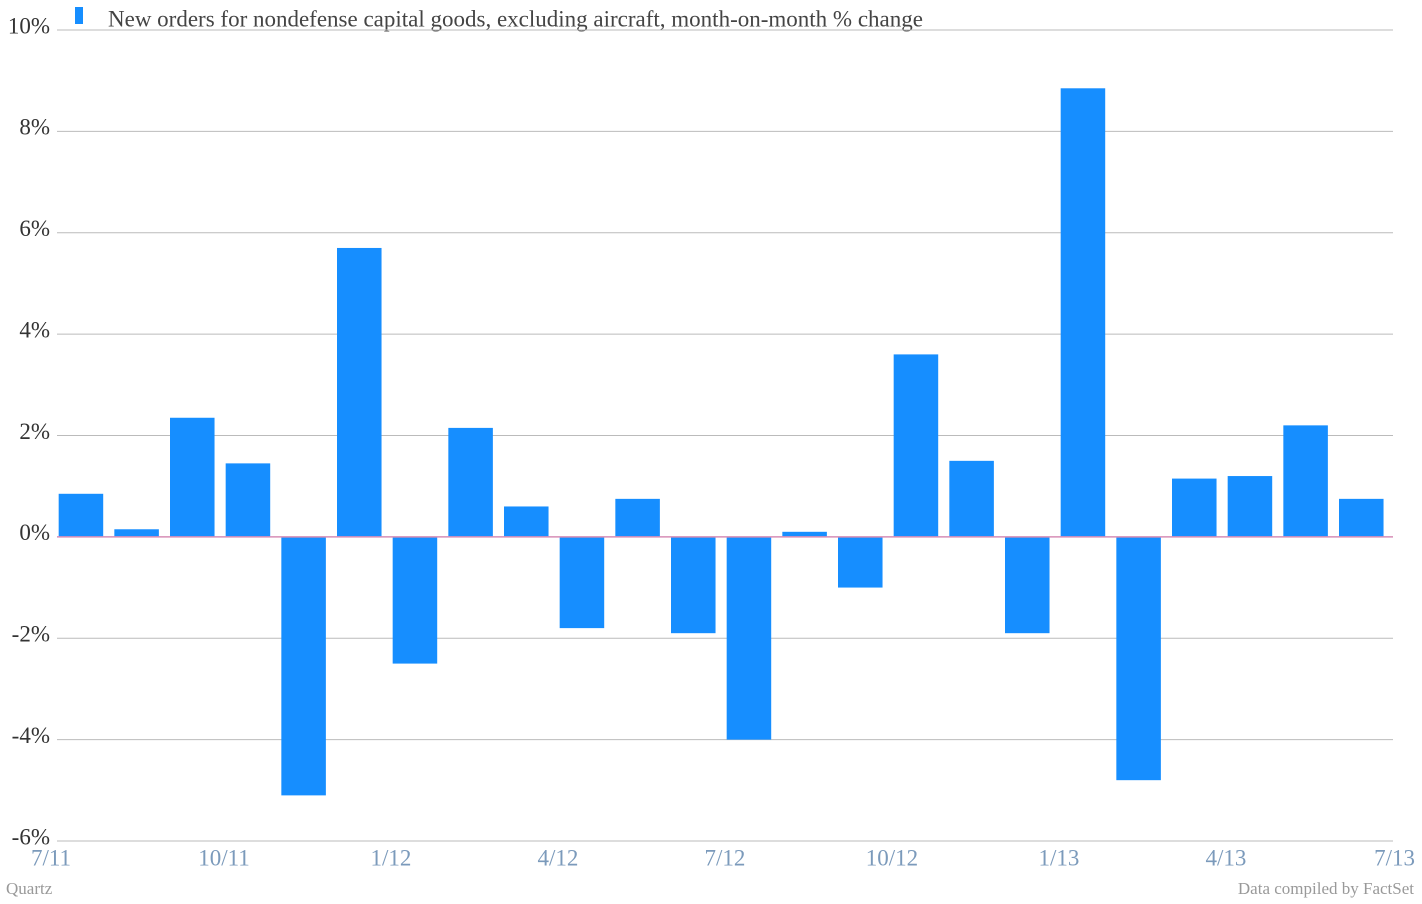 This screenshot has height=904, width=1422. What do you see at coordinates (31, 836) in the screenshot?
I see `y-tick-label: -6%` at bounding box center [31, 836].